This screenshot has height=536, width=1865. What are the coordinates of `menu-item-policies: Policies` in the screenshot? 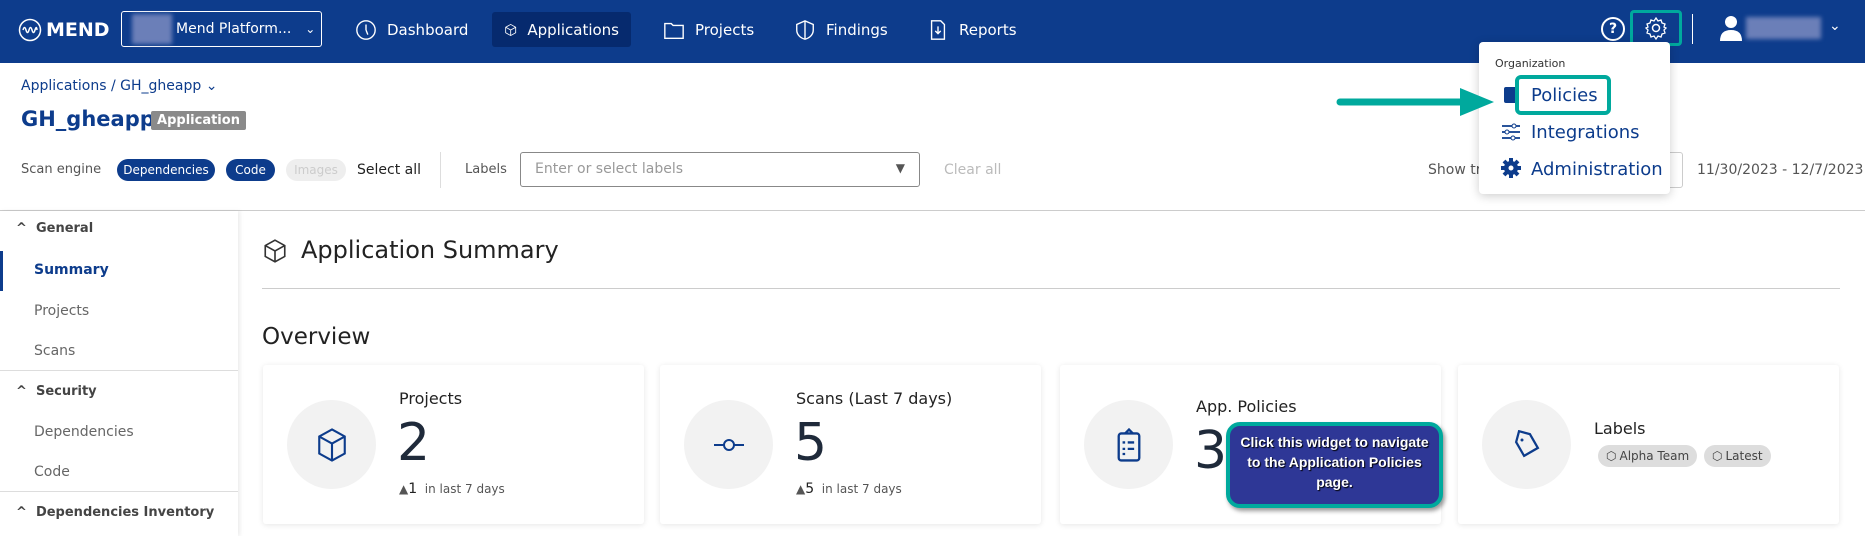 It's located at (1564, 95).